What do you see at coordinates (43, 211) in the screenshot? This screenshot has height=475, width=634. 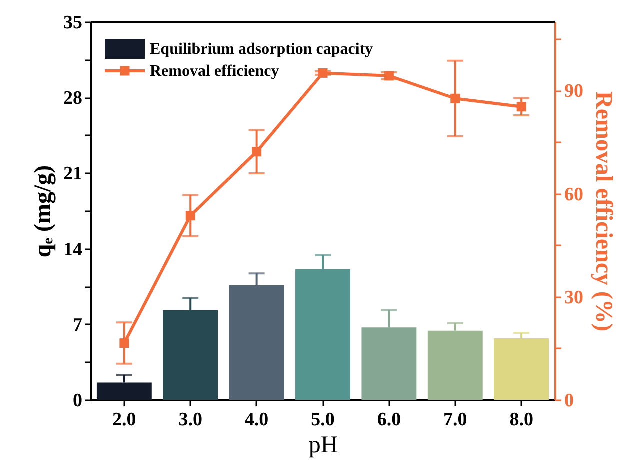 I see `y-axis-title: qₑ (mg/g)` at bounding box center [43, 211].